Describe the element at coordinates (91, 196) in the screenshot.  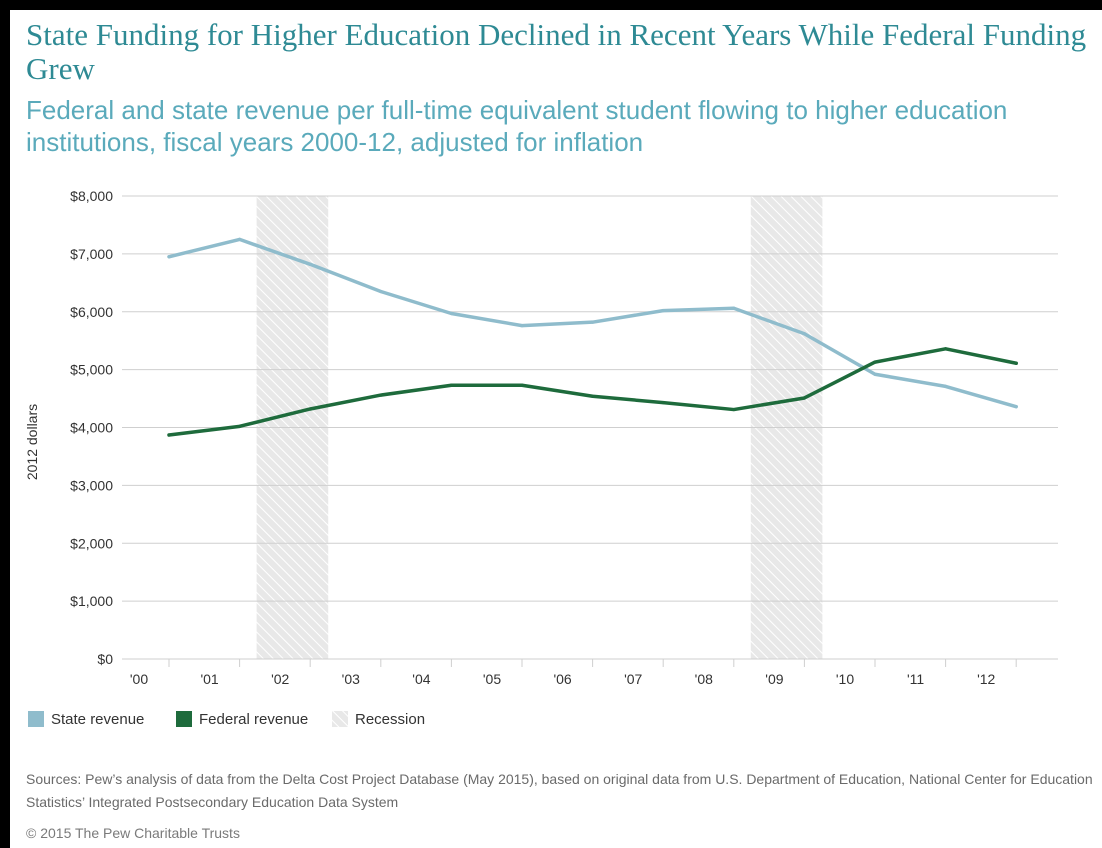
I see `y-tick-label: $8,000` at that location.